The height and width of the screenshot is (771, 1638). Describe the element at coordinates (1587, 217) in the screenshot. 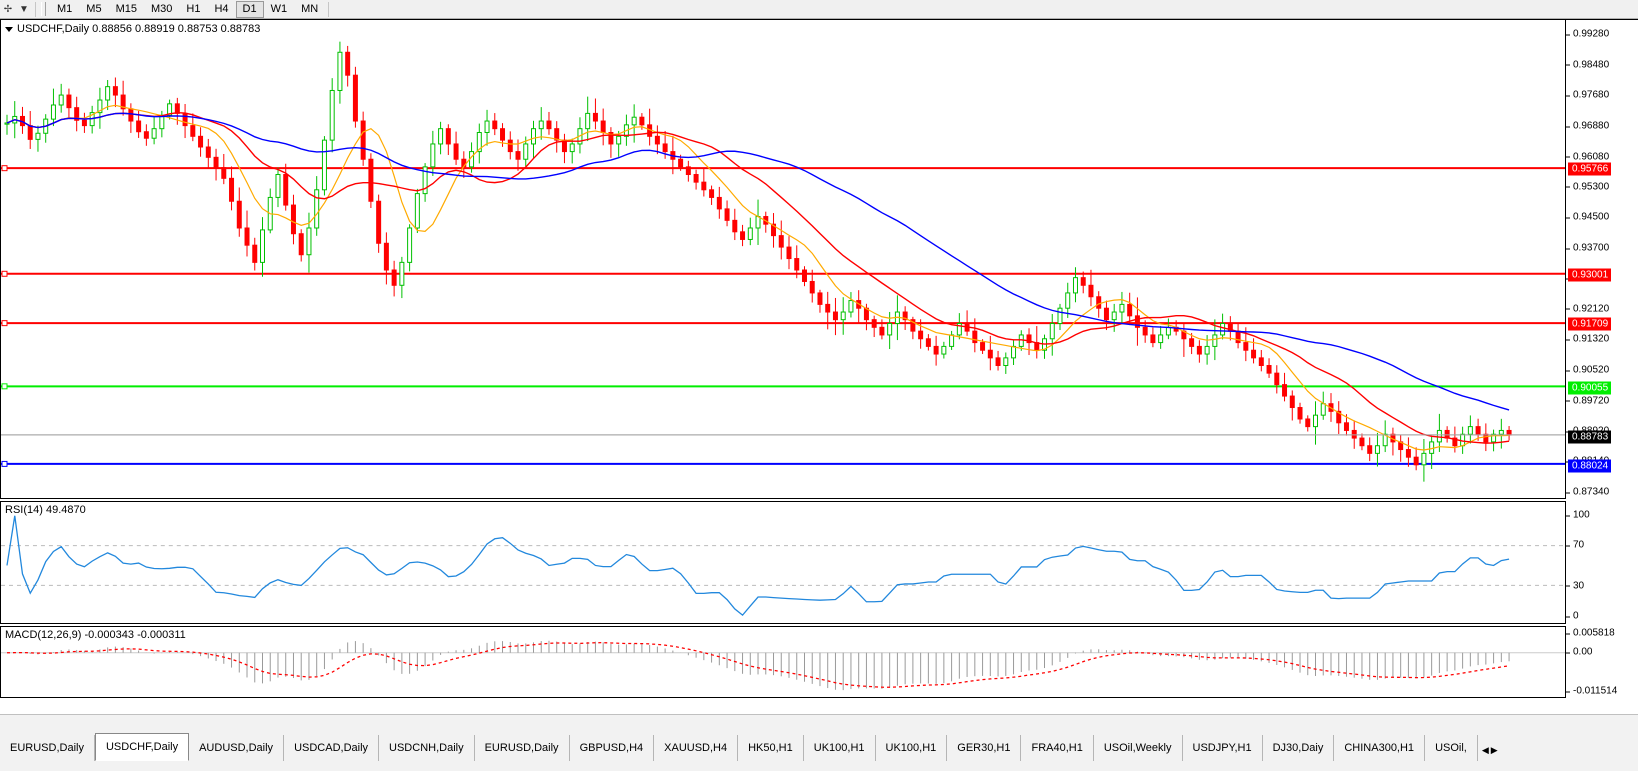

I see `price-tick: 0.94500` at that location.